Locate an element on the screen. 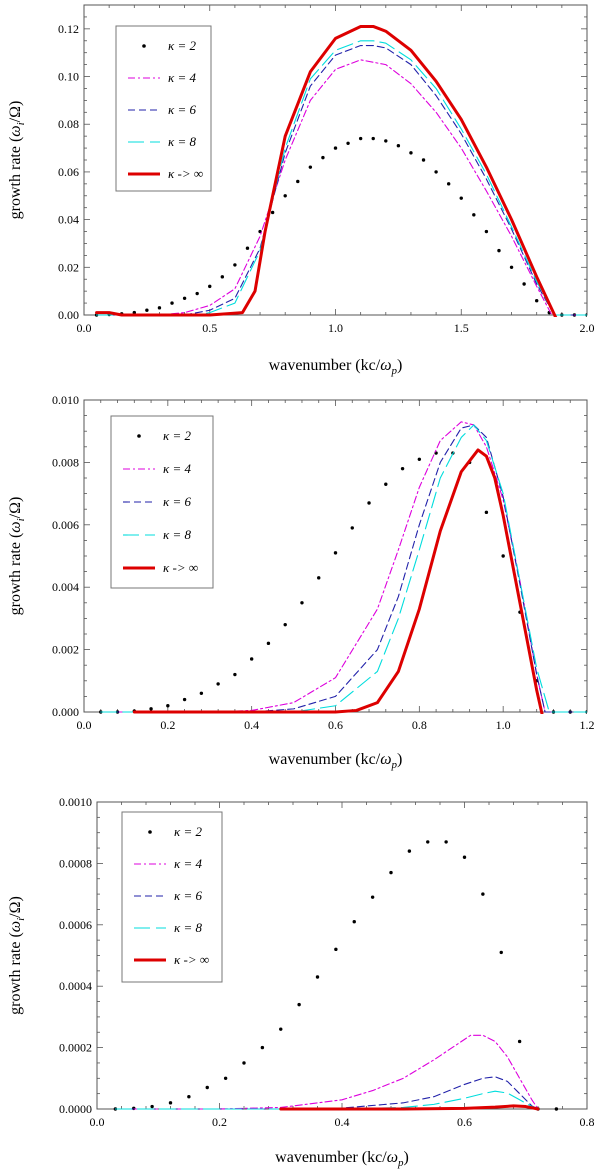 The width and height of the screenshot is (600, 1170). y-tick-label: 0.02 is located at coordinates (68, 267).